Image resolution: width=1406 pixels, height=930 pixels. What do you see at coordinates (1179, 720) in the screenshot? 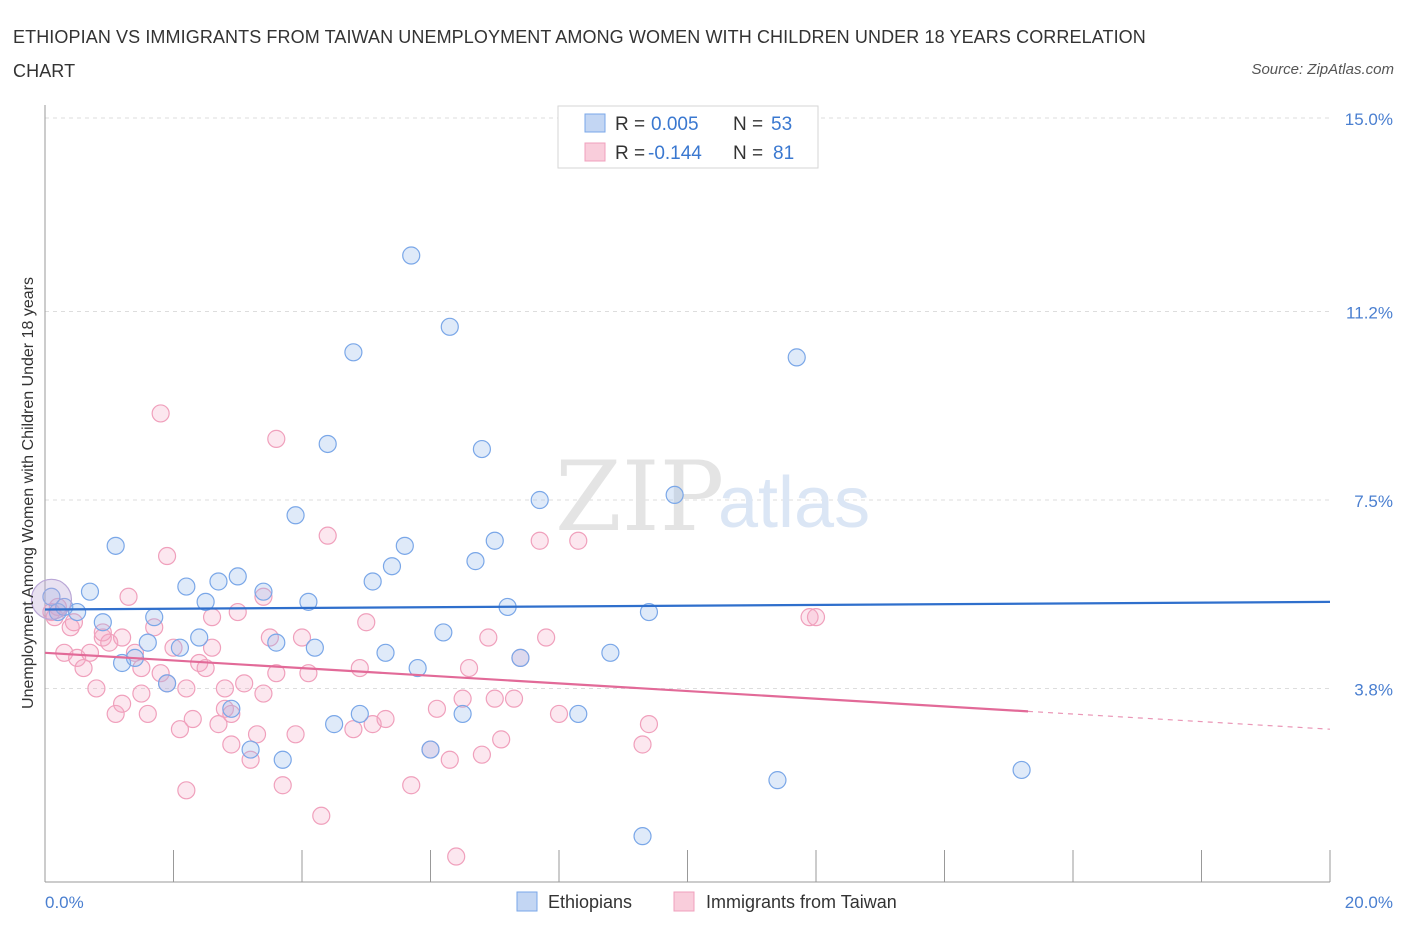
I see `taiwan-trend-extension` at bounding box center [1179, 720].